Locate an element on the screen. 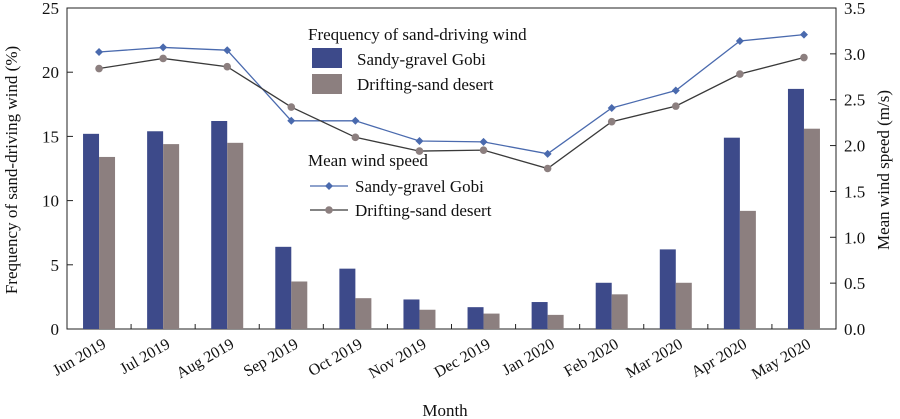  x-tick-label: Nov 2019 is located at coordinates (398, 359).